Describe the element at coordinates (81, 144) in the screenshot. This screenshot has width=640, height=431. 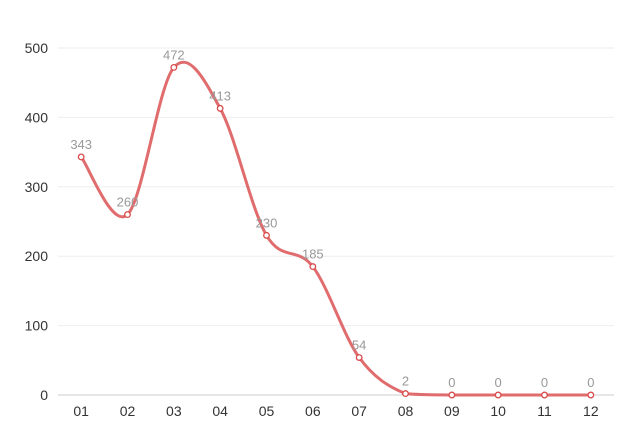
I see `data-label: 343` at that location.